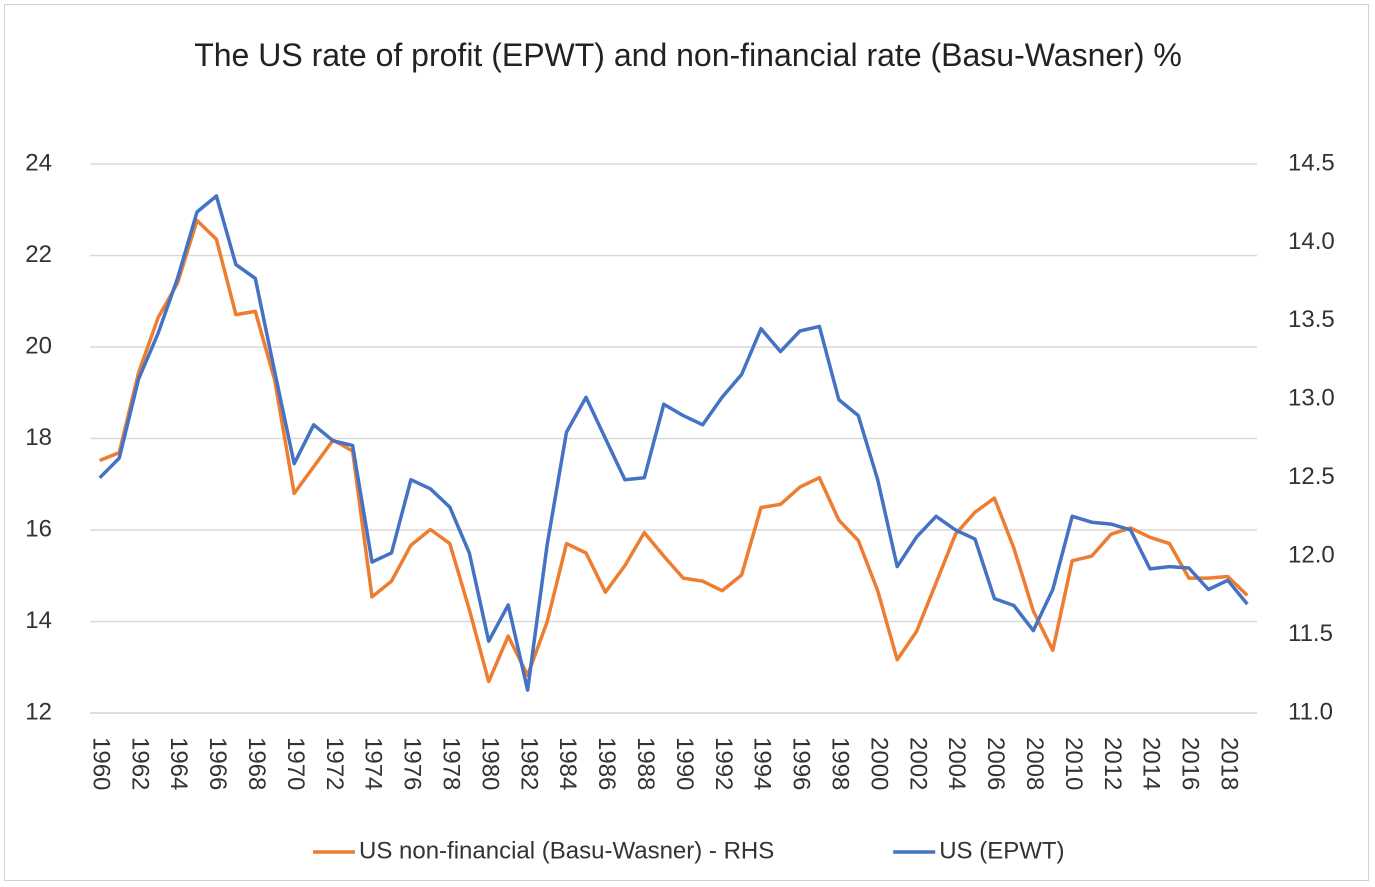 This screenshot has width=1375, height=887. What do you see at coordinates (723, 763) in the screenshot?
I see `x-tick-label: 1992` at bounding box center [723, 763].